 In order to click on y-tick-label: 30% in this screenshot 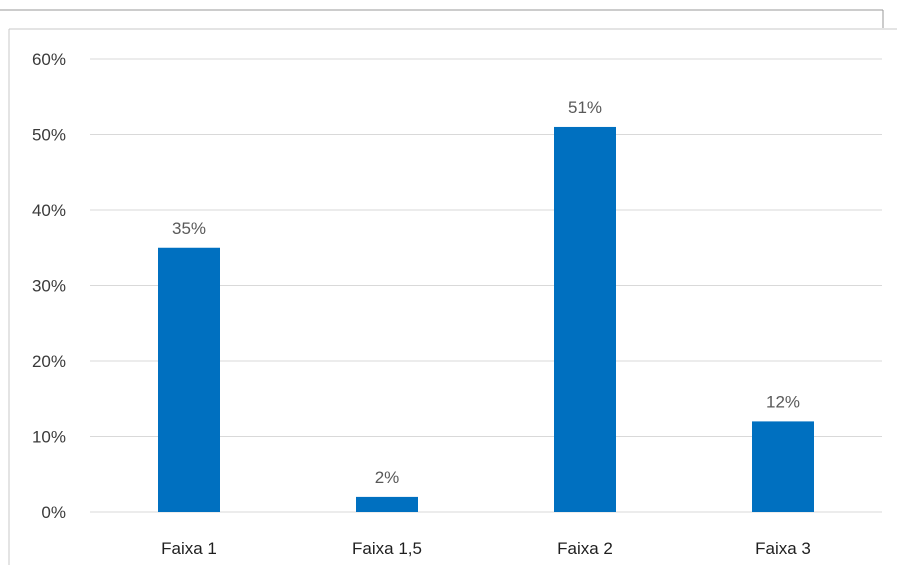, I will do `click(49, 286)`.